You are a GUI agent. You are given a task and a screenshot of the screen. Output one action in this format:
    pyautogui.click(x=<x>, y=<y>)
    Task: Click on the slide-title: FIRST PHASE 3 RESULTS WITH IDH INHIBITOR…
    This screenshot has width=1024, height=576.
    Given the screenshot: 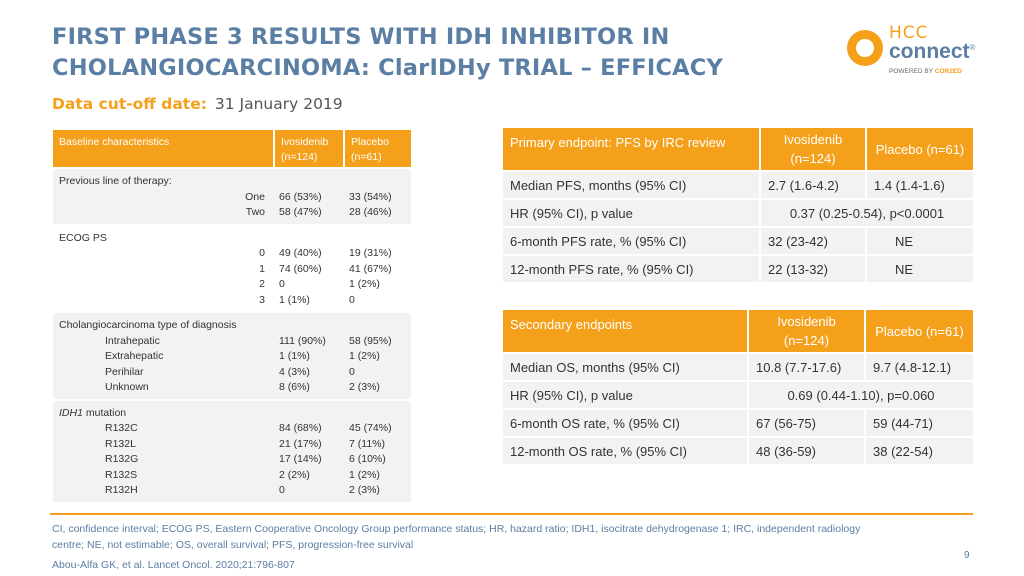 What is the action you would take?
    pyautogui.click(x=432, y=53)
    